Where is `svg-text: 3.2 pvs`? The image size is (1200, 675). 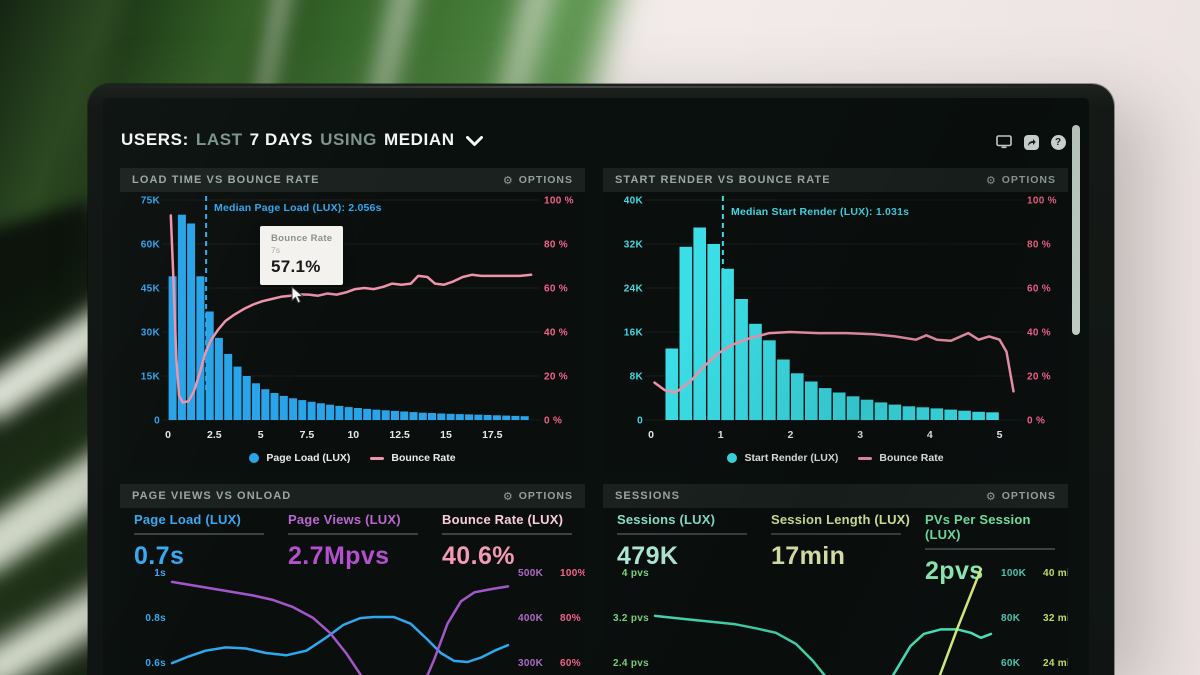
svg-text: 3.2 pvs is located at coordinates (631, 618).